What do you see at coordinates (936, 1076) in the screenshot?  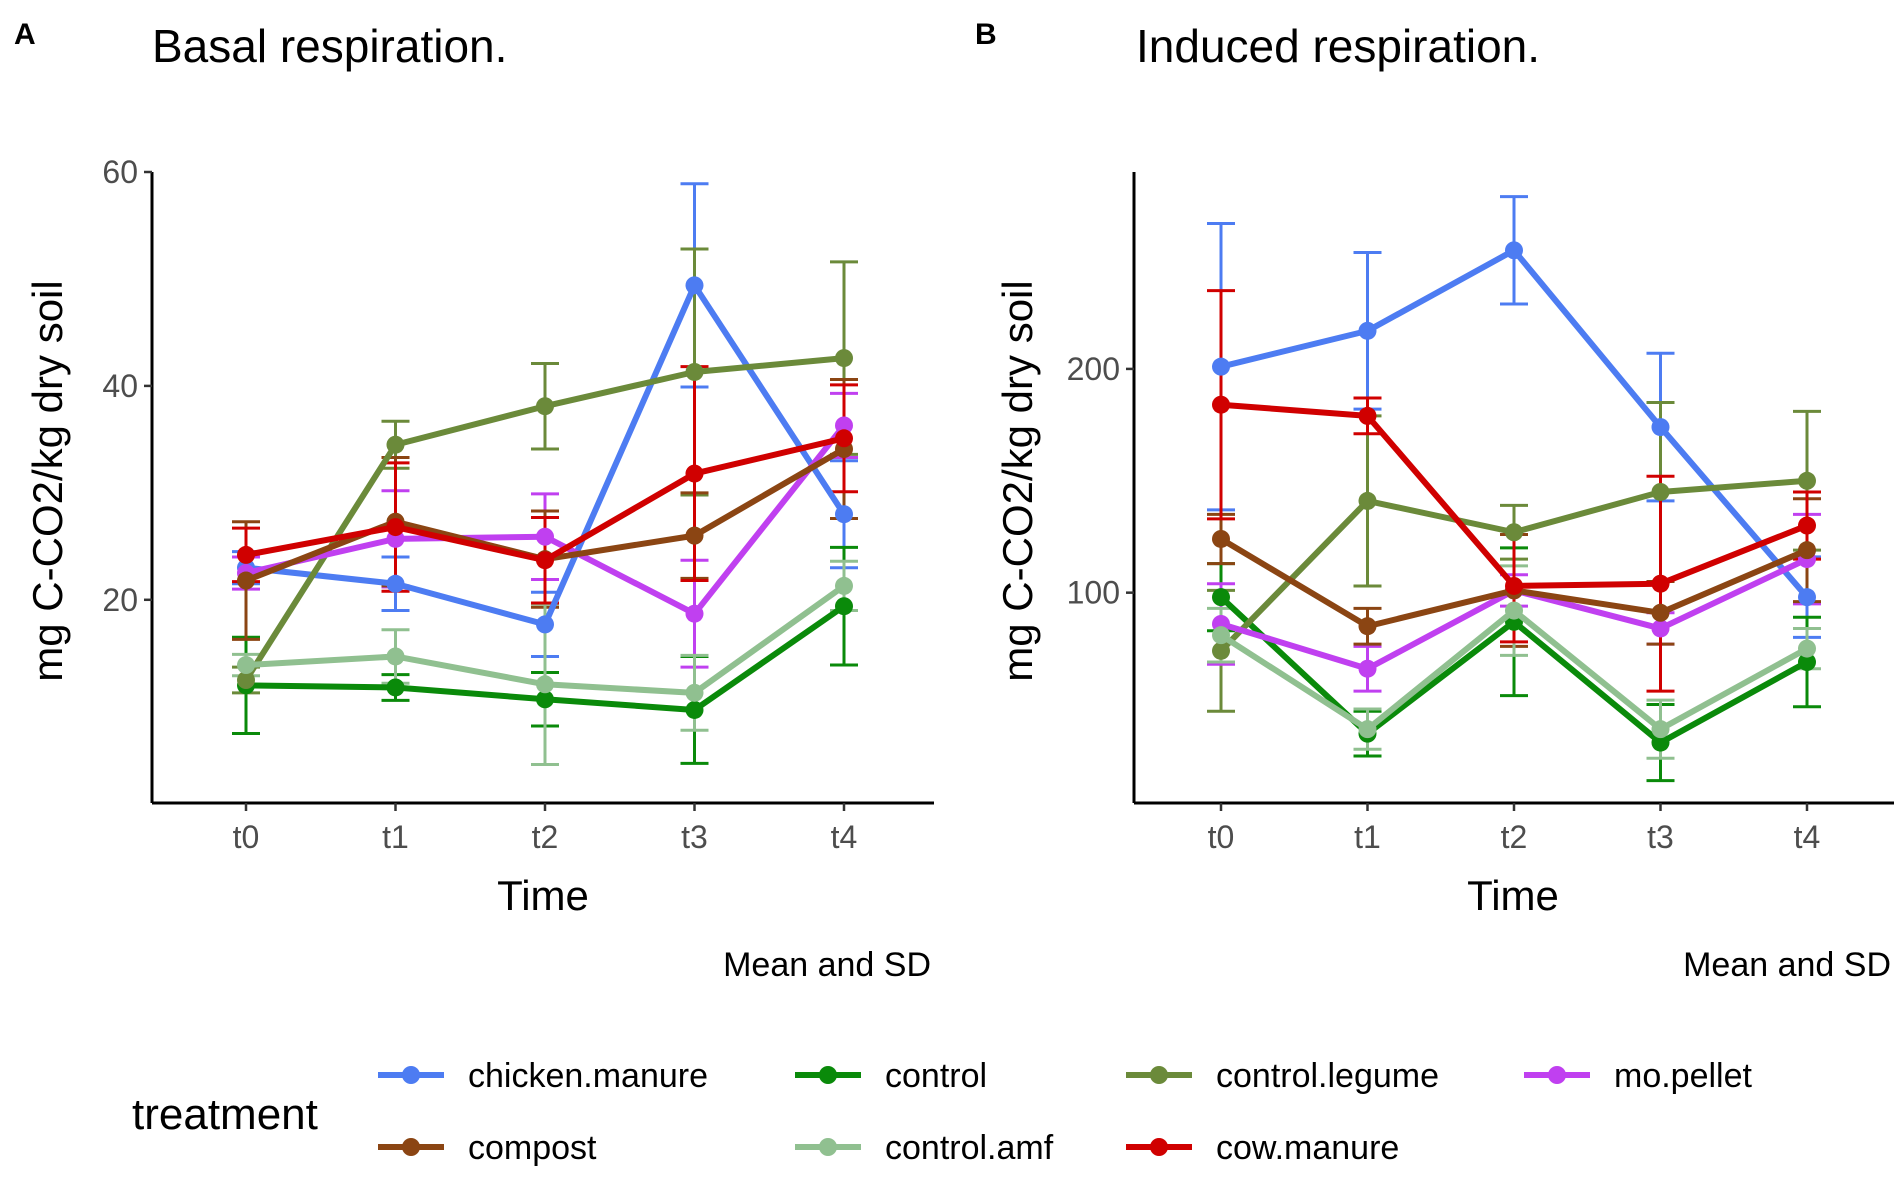 I see `legend-label: control` at bounding box center [936, 1076].